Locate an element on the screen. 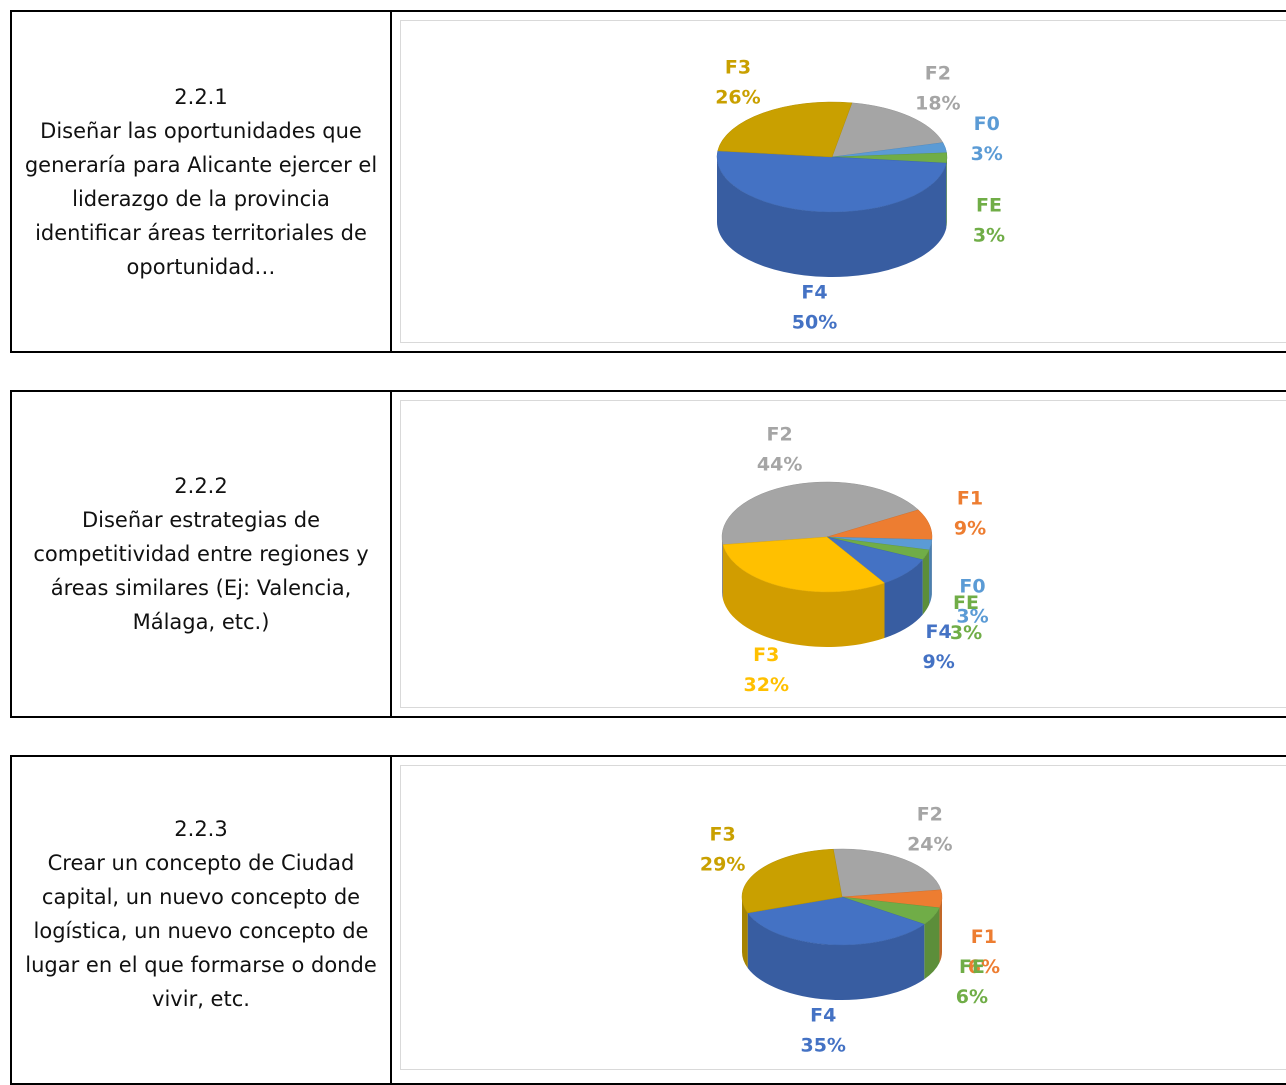 The height and width of the screenshot is (1085, 1286). code: 2.2.2 is located at coordinates (200, 486).